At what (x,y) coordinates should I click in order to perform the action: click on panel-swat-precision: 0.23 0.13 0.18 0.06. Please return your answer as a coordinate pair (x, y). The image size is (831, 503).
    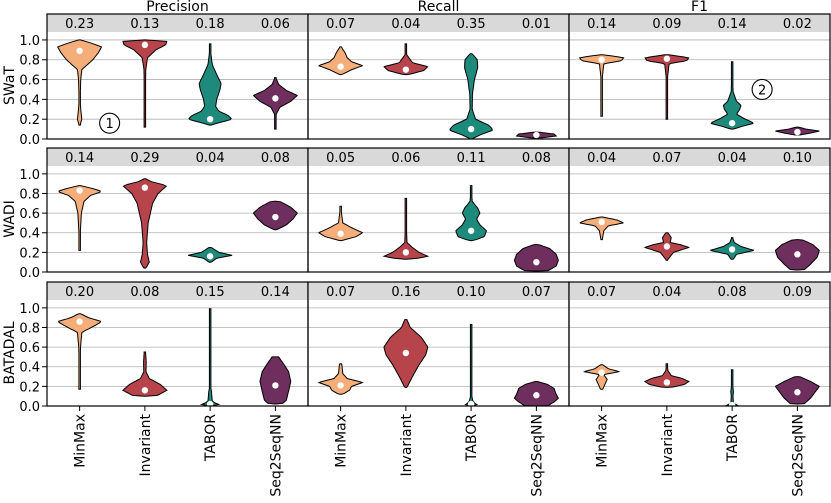
    Looking at the image, I should click on (177, 76).